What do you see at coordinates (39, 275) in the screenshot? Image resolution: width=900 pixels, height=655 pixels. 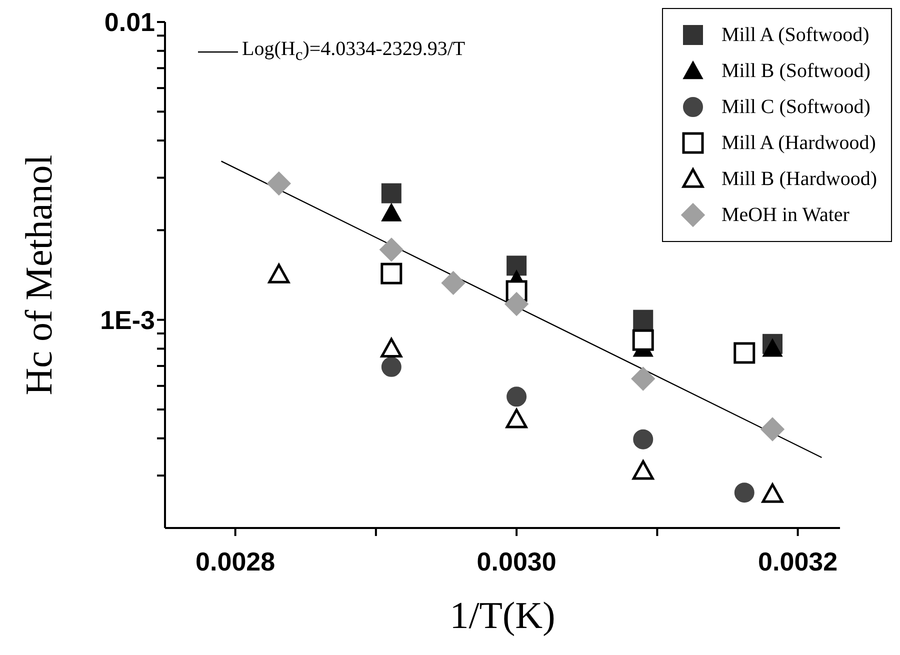 I see `y-axis-title: Hc of Methanol` at bounding box center [39, 275].